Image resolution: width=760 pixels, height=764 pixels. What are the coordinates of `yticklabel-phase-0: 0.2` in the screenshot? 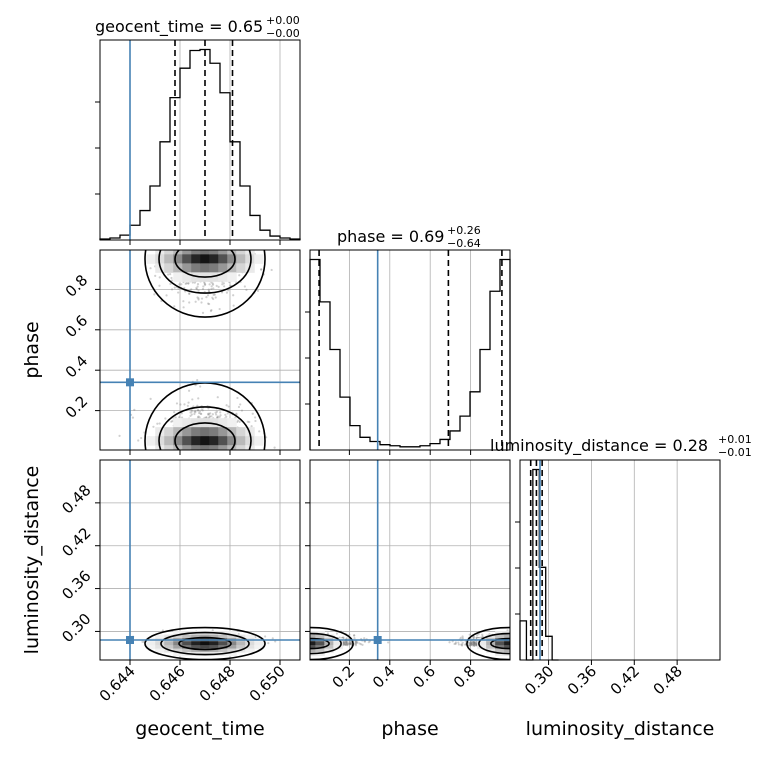 It's located at (77, 407).